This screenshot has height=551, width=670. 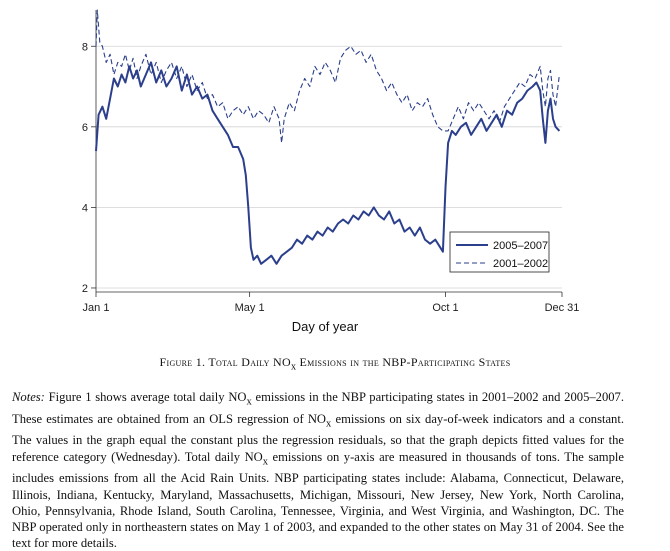 I want to click on x-tick-label-2: Oct 1, so click(x=445, y=308).